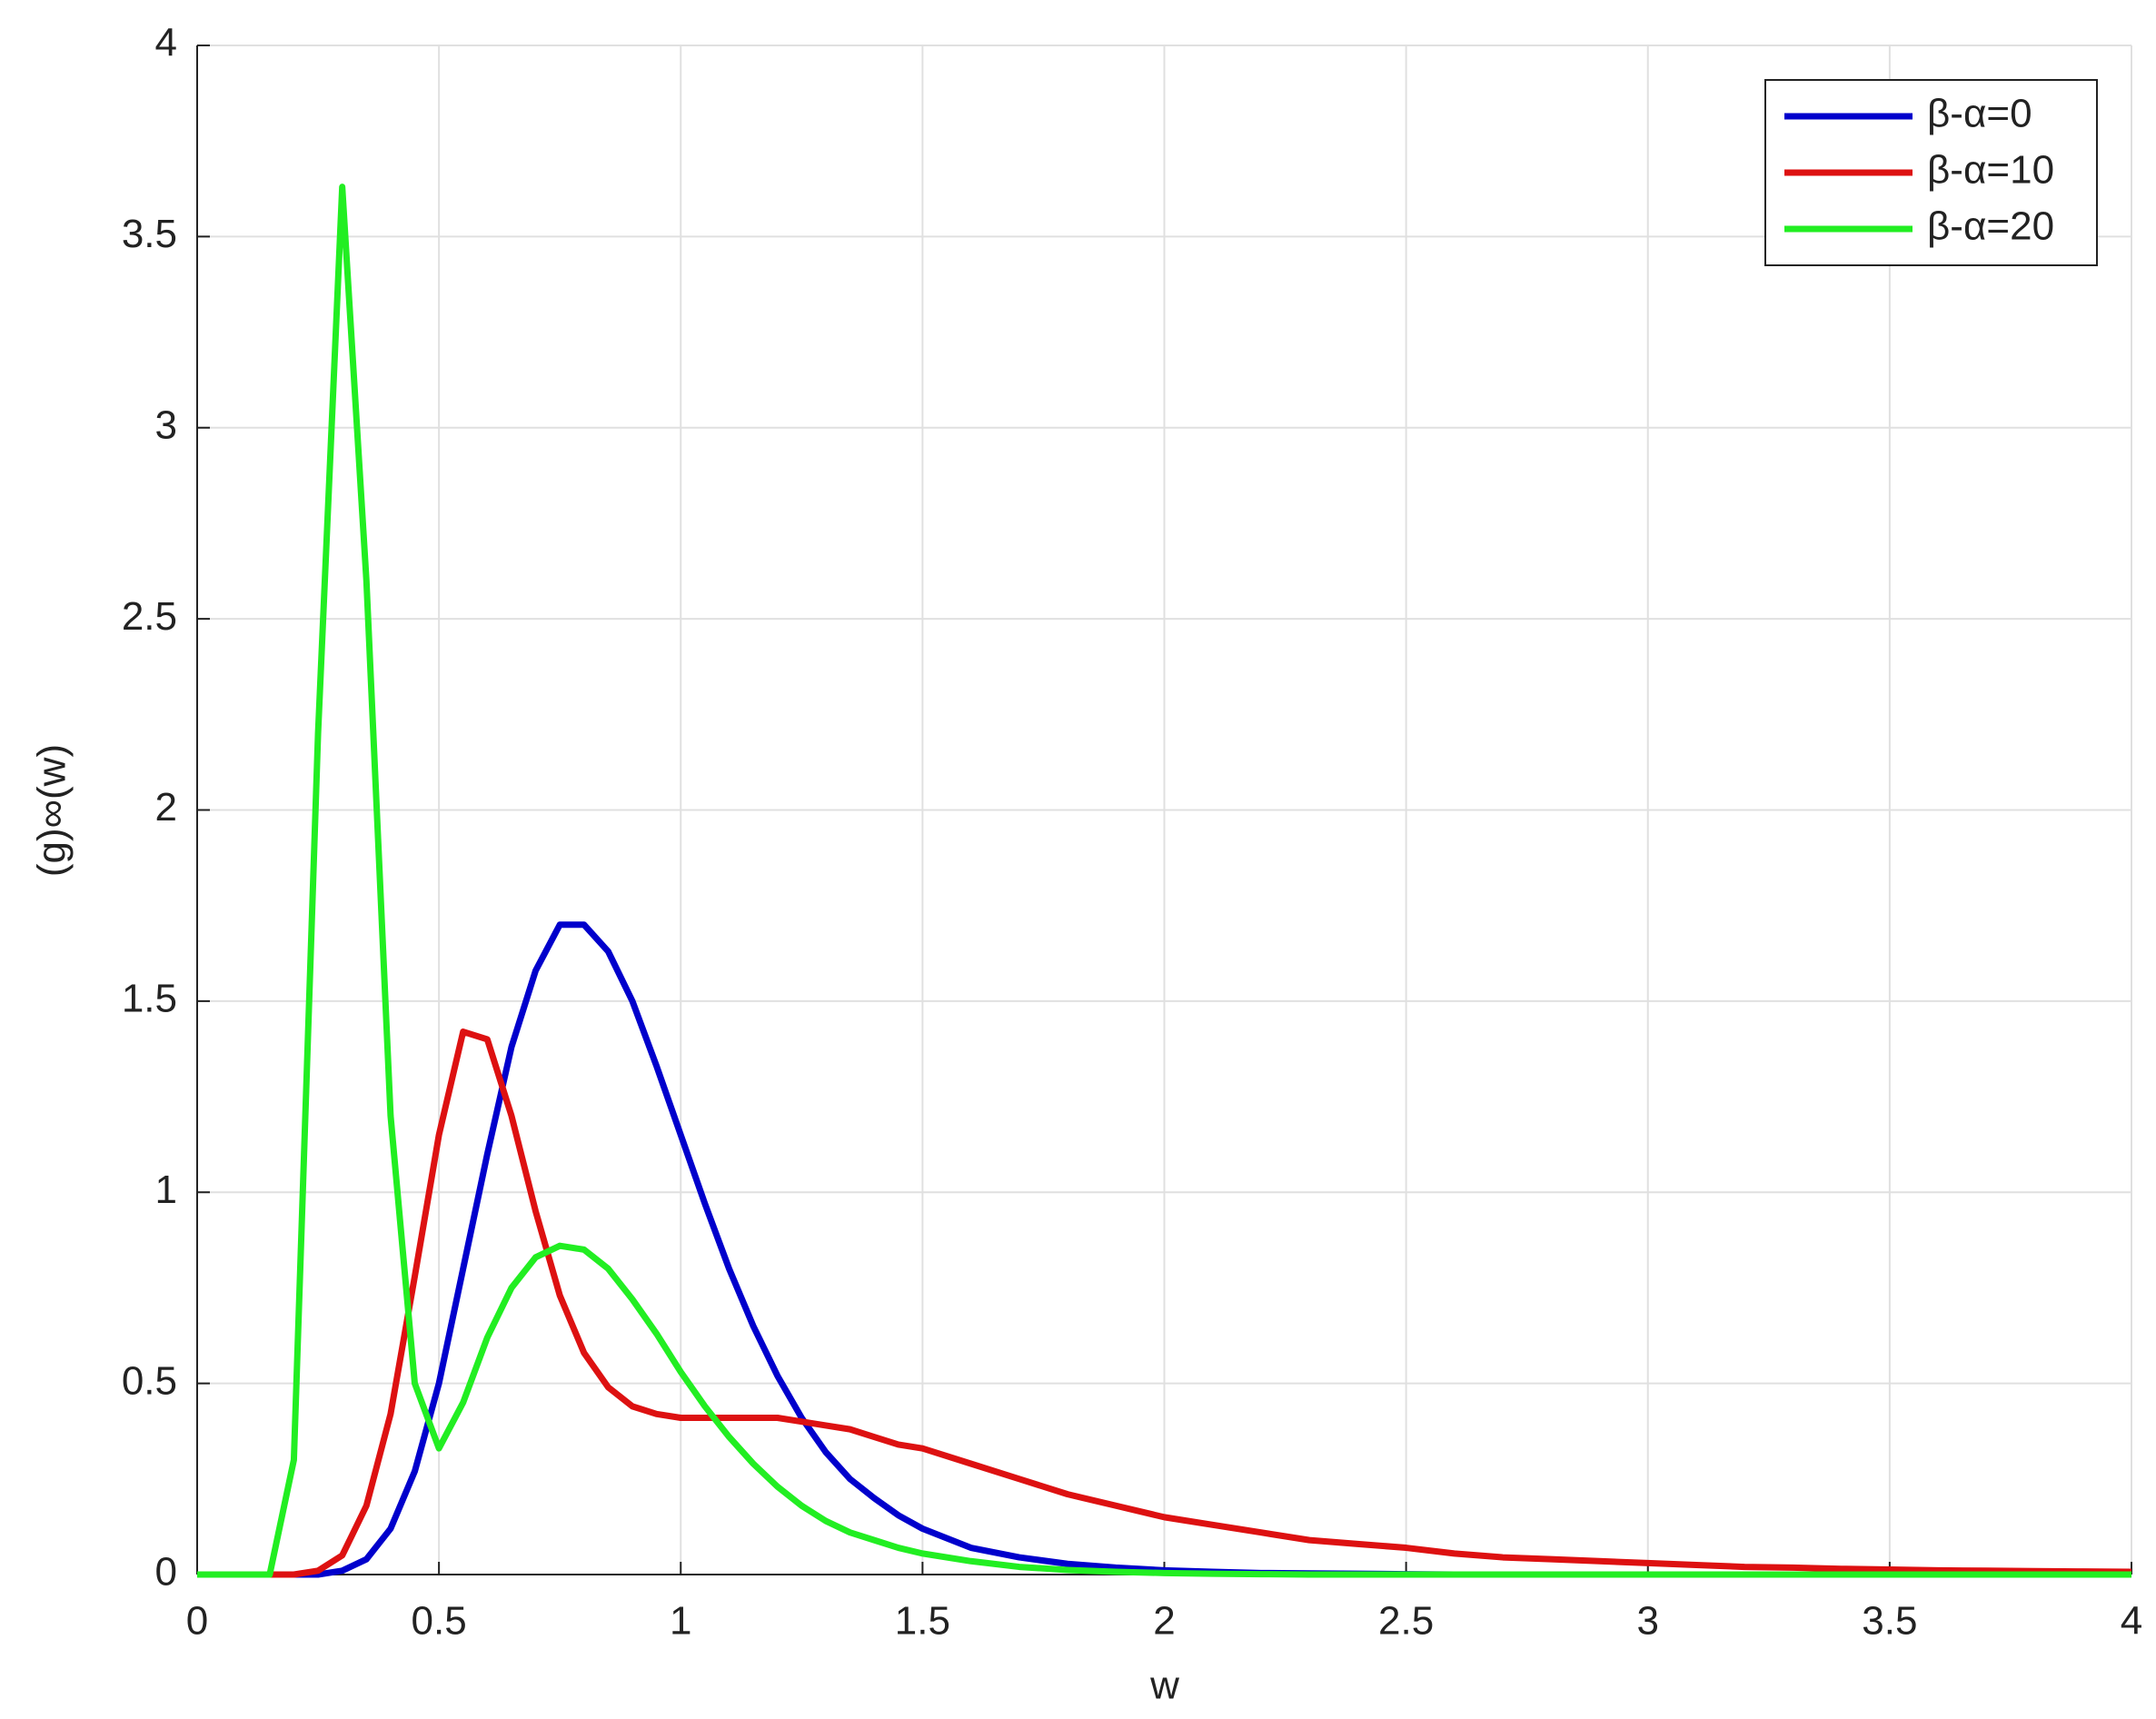 This screenshot has height=1719, width=2156. What do you see at coordinates (166, 424) in the screenshot?
I see `y-tick-label: 3` at bounding box center [166, 424].